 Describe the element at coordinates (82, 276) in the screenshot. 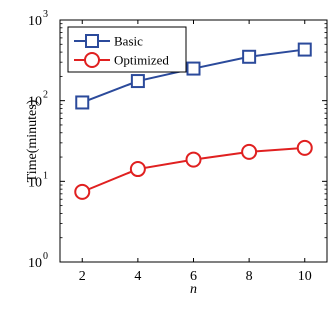

I see `x-tick-label: 2` at that location.